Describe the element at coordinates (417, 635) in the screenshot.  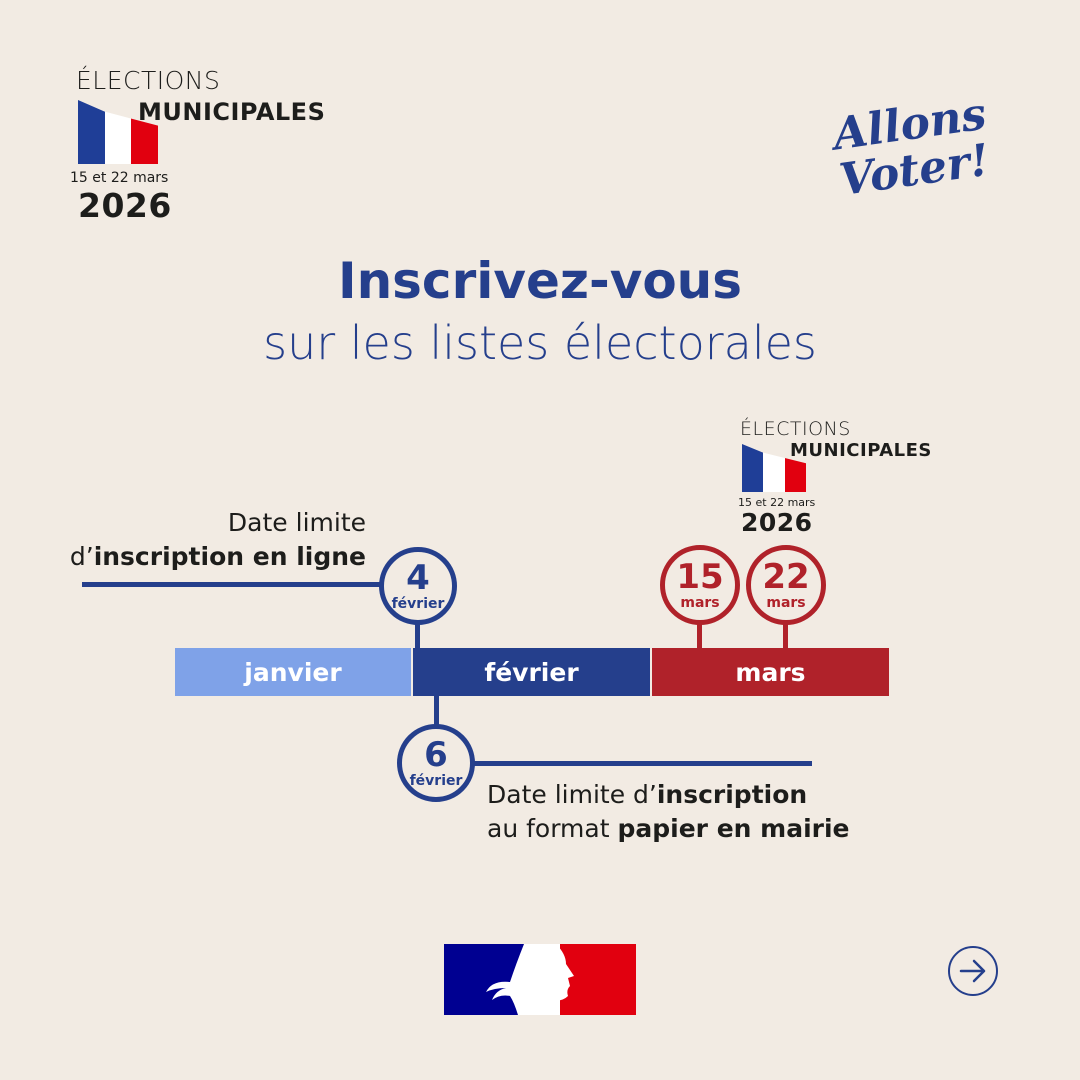
I see `stem-4-fevrier` at that location.